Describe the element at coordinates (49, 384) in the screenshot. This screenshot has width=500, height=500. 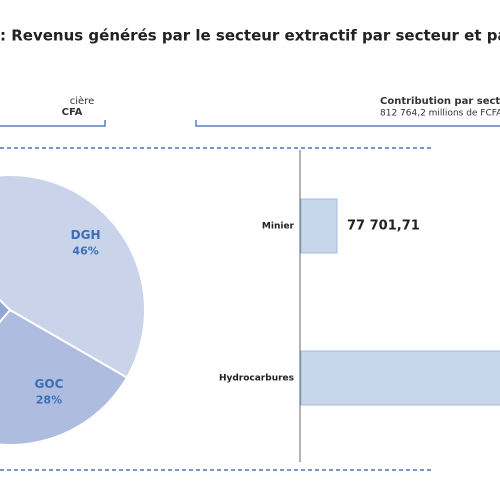
I see `slice-label: GOC` at that location.